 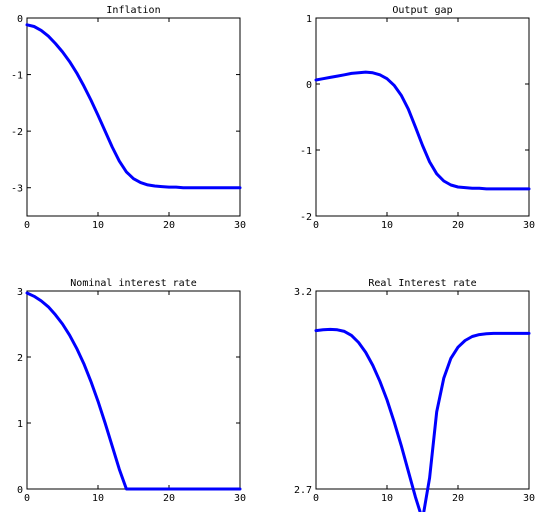 What do you see at coordinates (422, 10) in the screenshot?
I see `subplot-title: Output gap` at bounding box center [422, 10].